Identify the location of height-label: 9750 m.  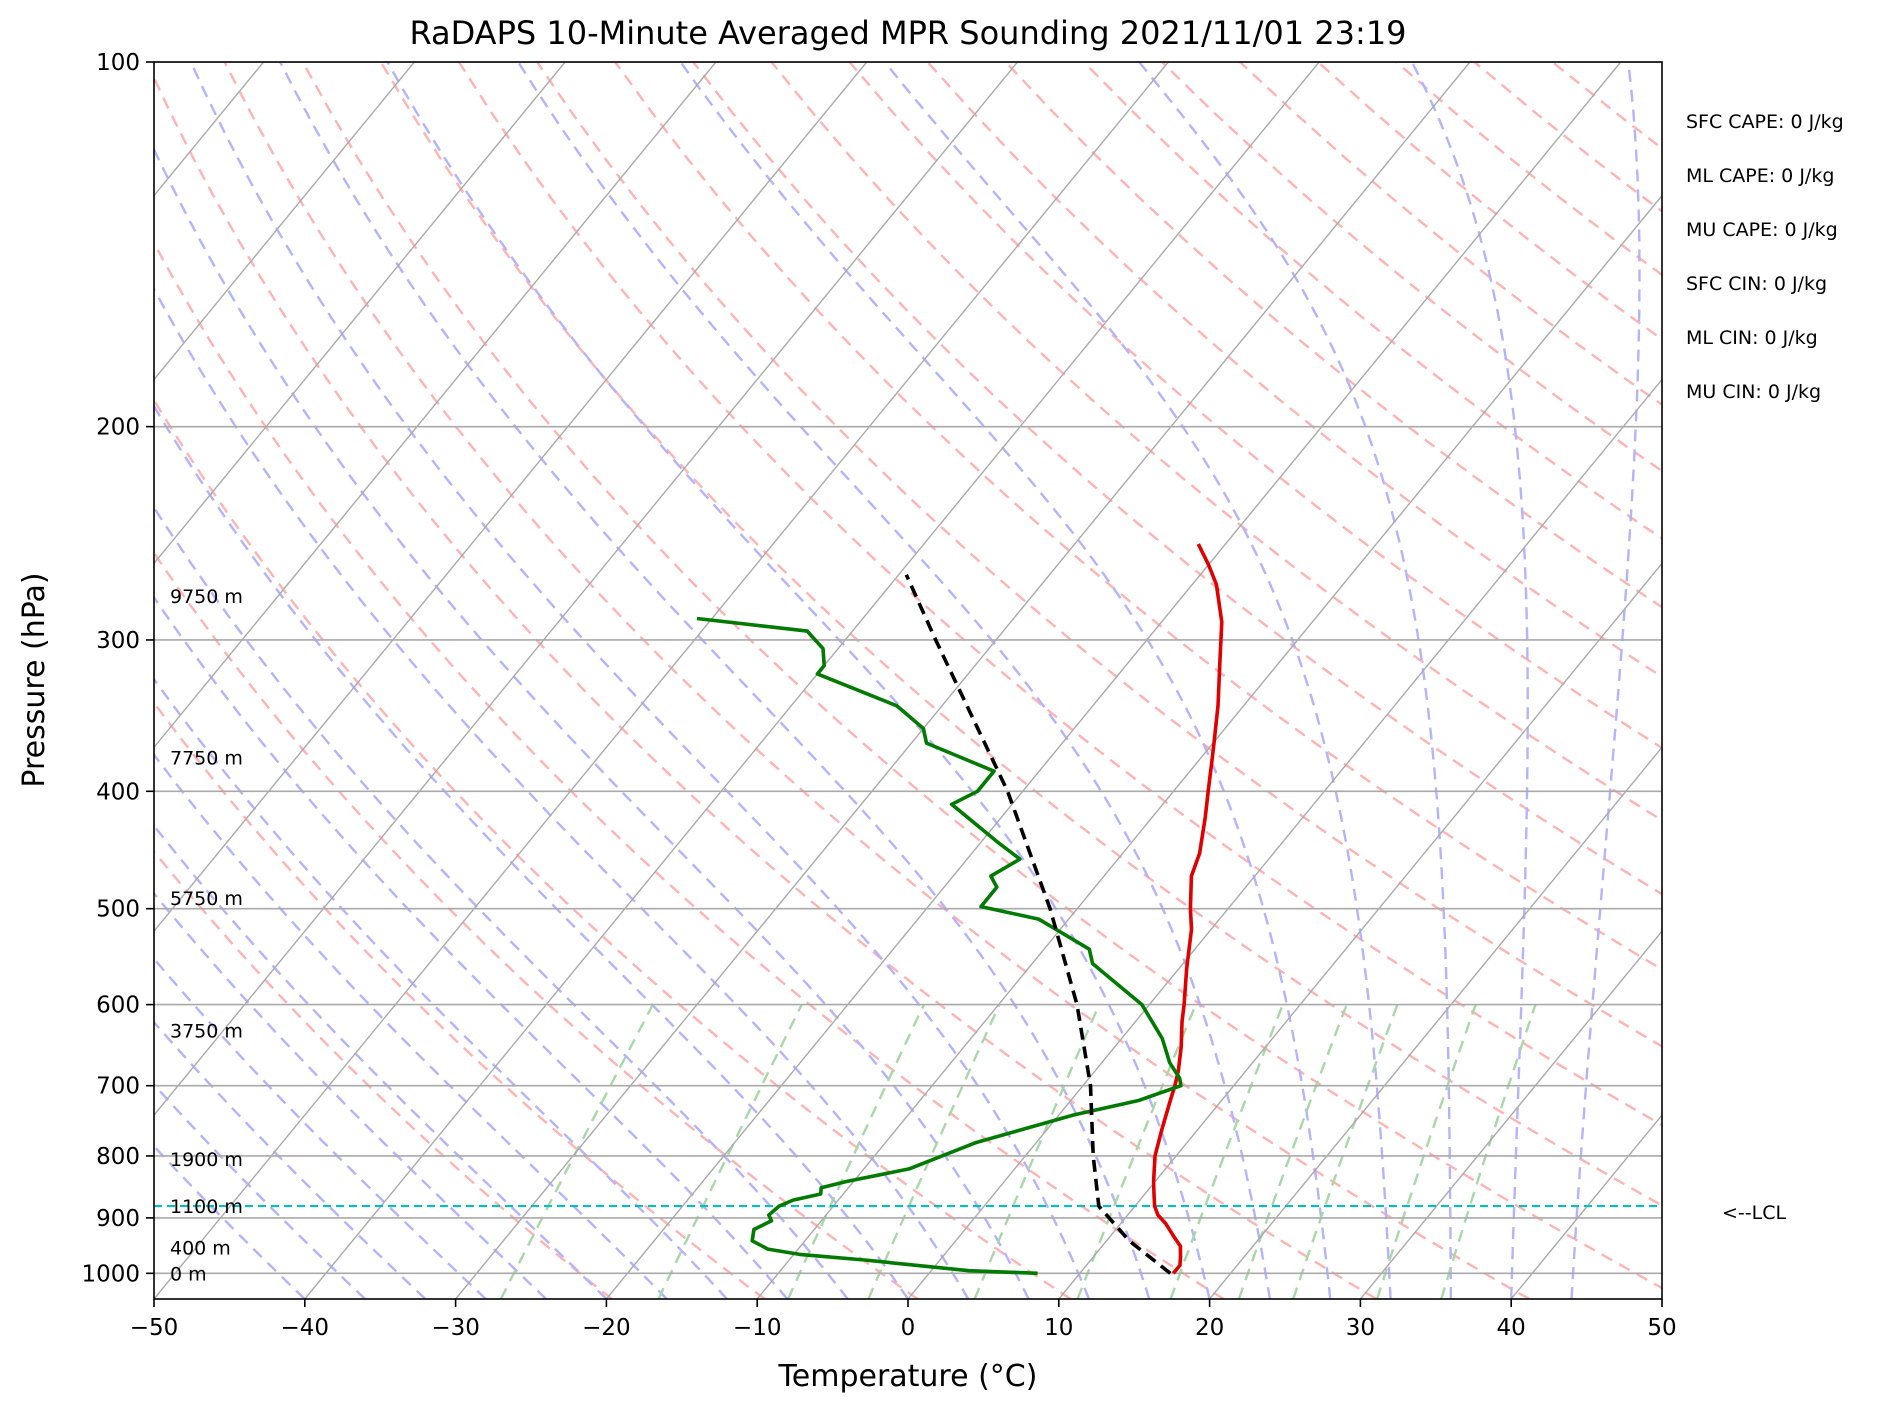
(206, 597).